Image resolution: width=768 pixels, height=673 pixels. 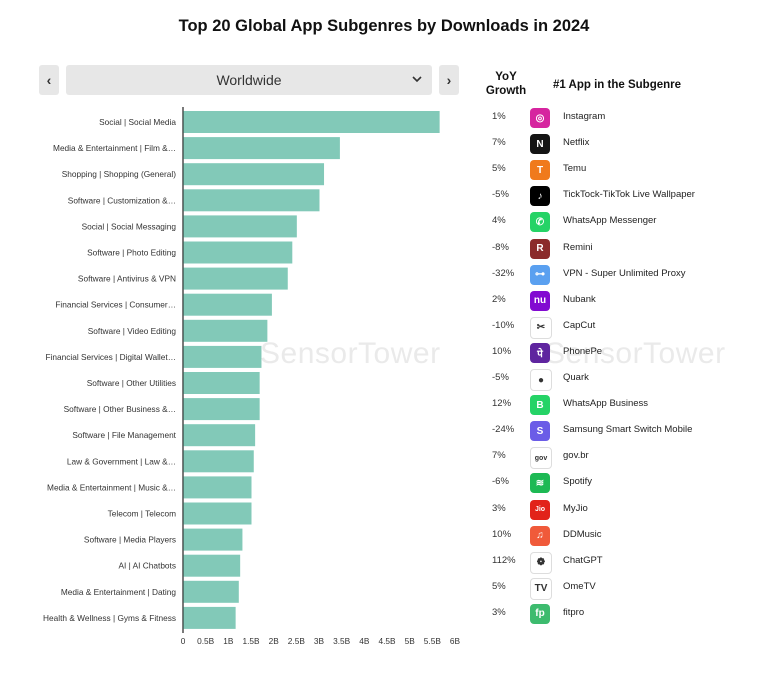 I want to click on app-name: Instagram, so click(x=584, y=116).